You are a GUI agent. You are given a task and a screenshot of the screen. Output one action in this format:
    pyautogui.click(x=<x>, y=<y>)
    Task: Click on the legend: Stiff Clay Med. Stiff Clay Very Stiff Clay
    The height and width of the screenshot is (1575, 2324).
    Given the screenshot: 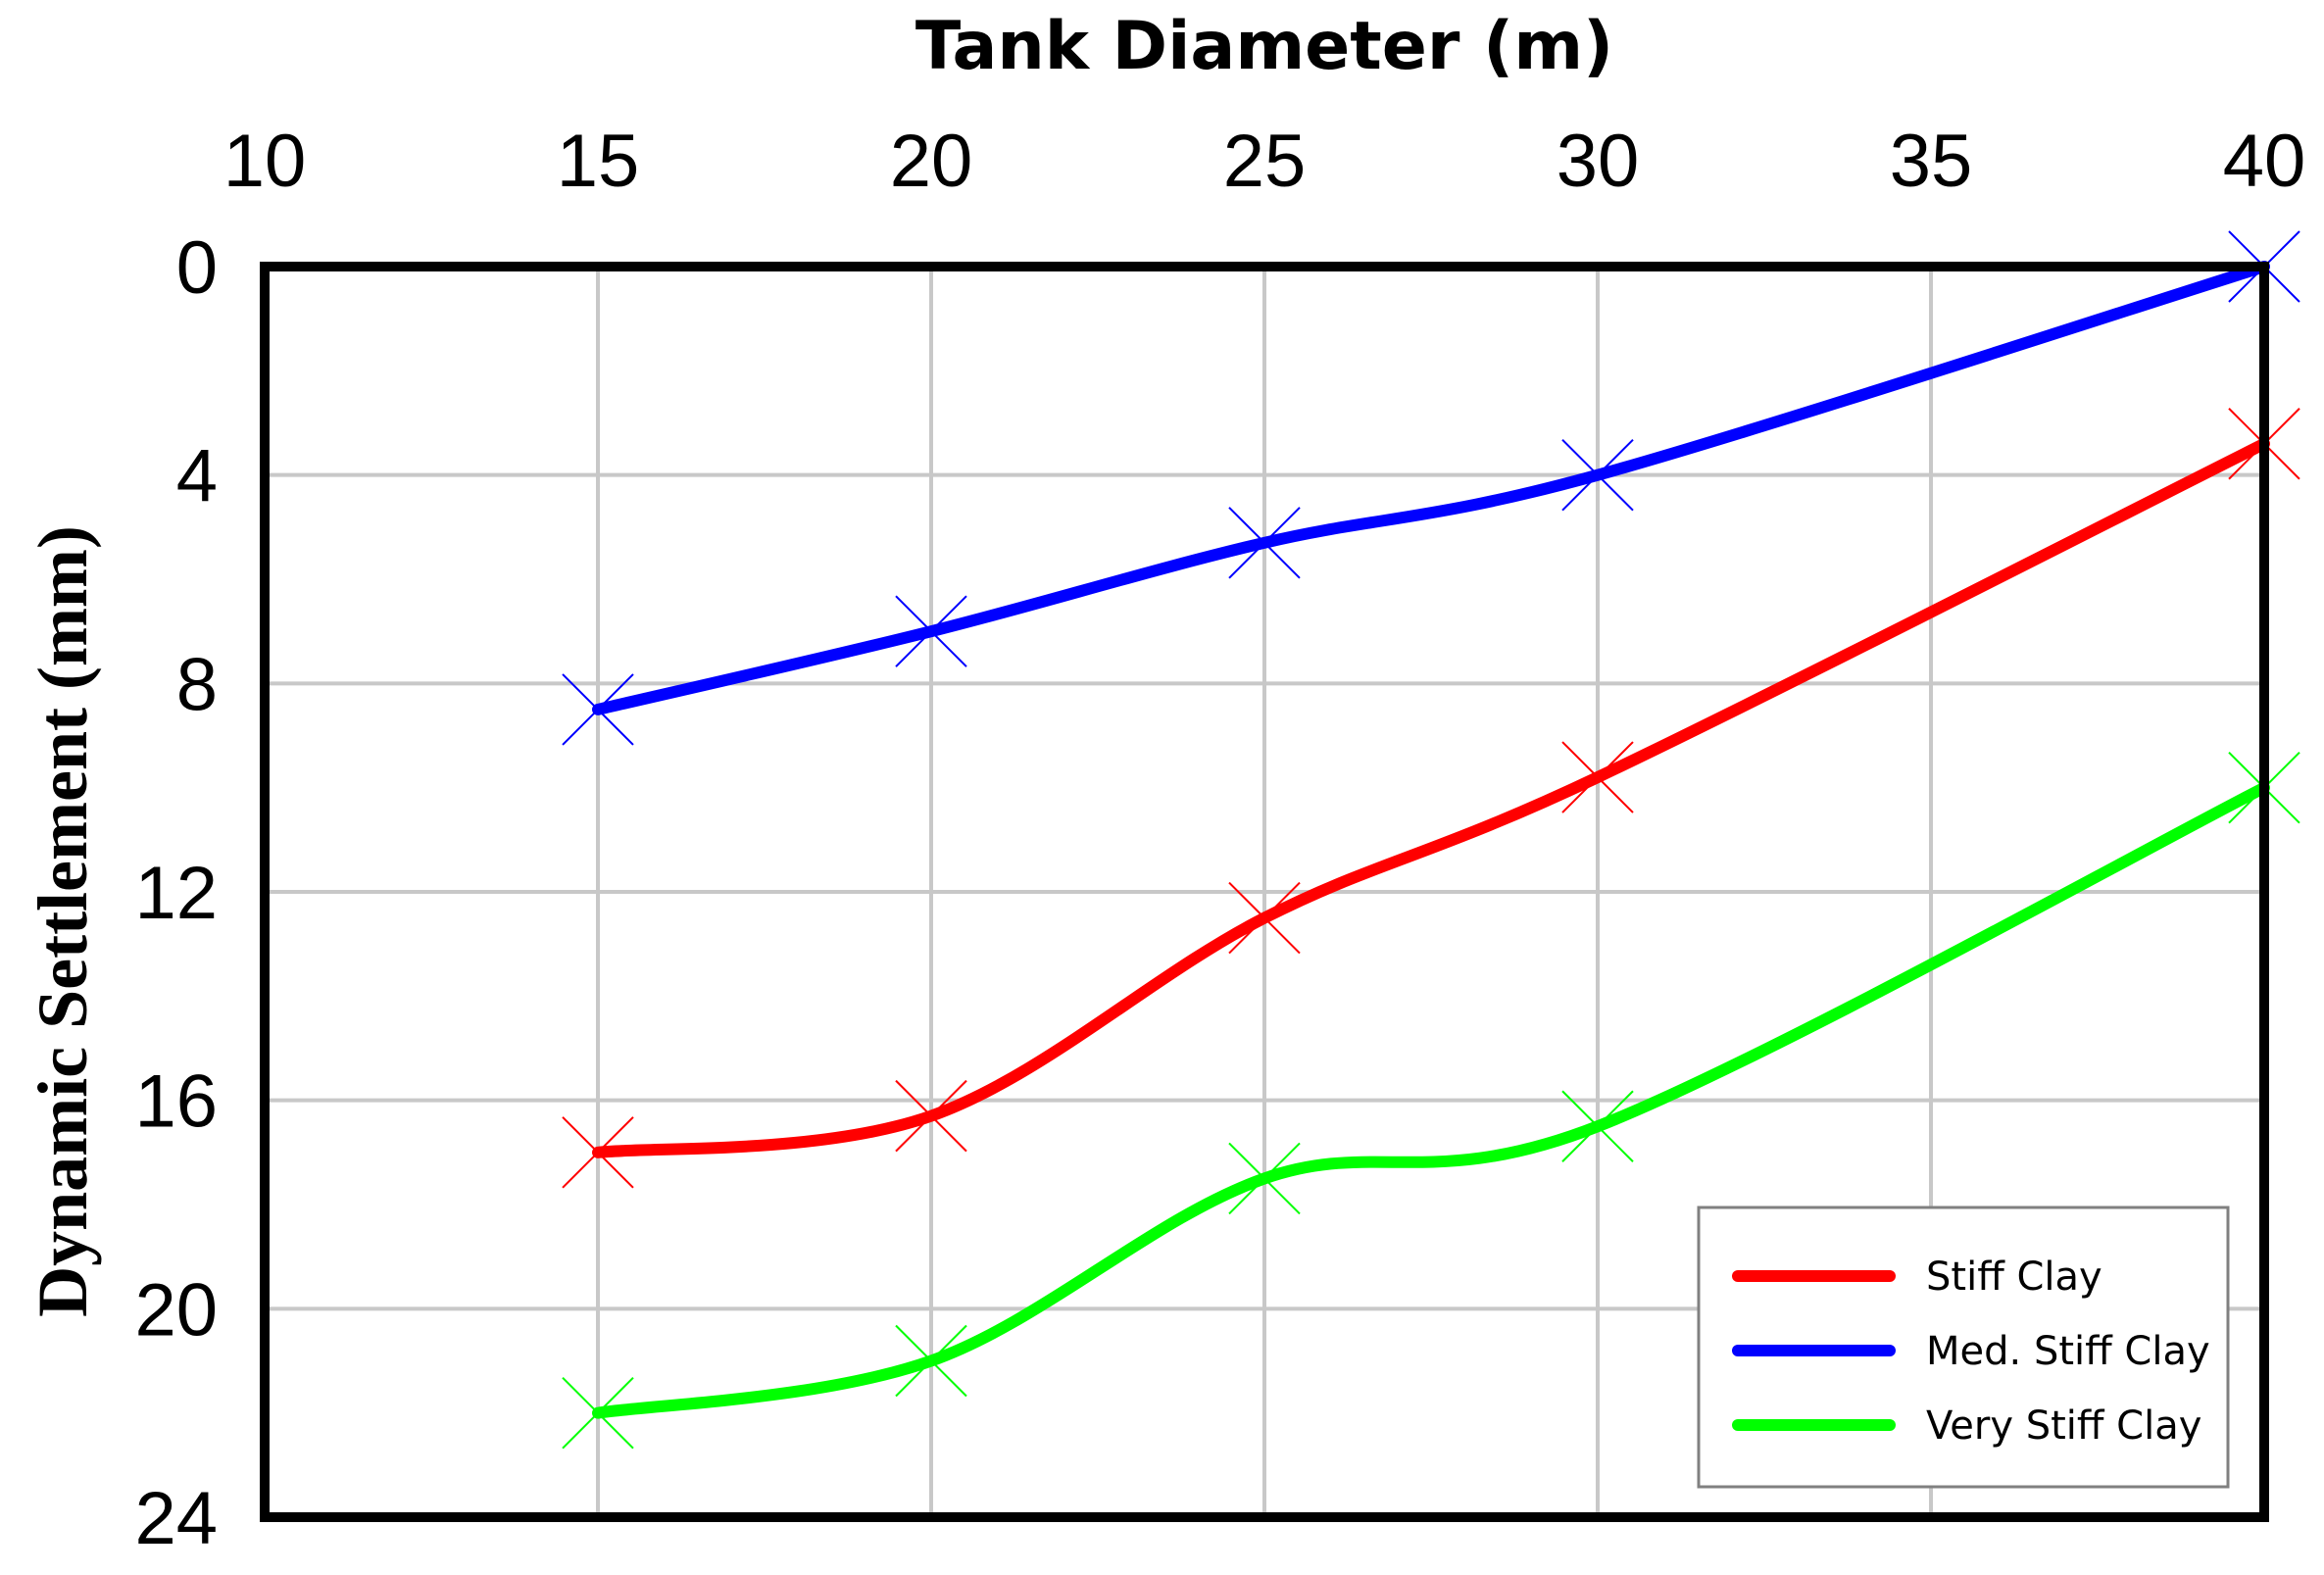 What is the action you would take?
    pyautogui.click(x=1963, y=1347)
    